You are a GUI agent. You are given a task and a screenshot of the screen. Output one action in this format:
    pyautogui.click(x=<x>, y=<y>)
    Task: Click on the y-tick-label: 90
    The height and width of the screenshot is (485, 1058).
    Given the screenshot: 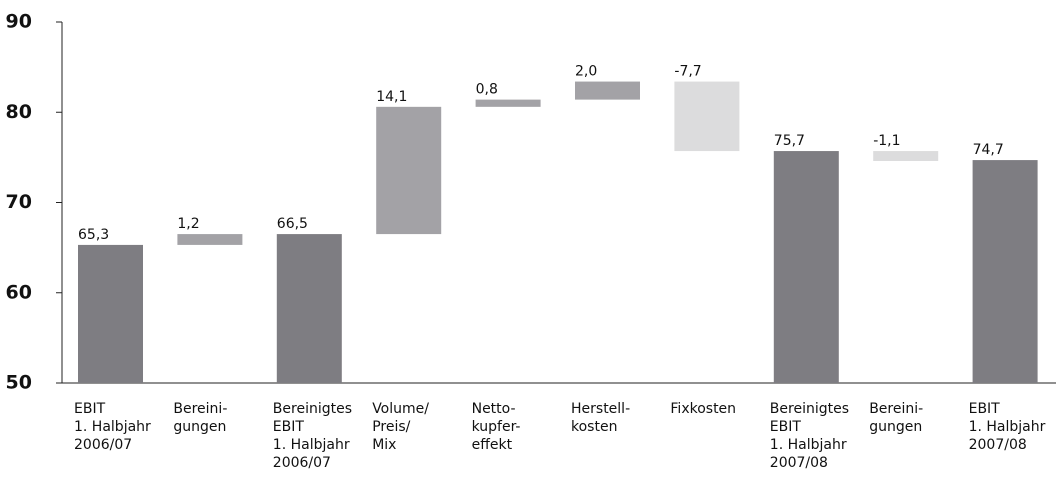 What is the action you would take?
    pyautogui.click(x=19, y=22)
    